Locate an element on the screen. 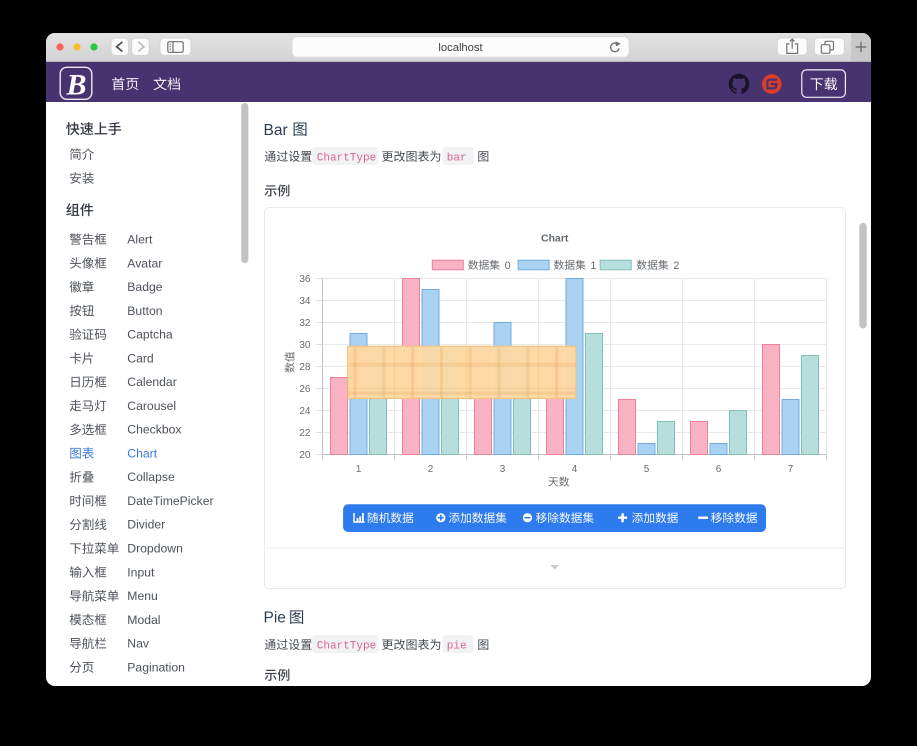  svg-text: 4 is located at coordinates (575, 469).